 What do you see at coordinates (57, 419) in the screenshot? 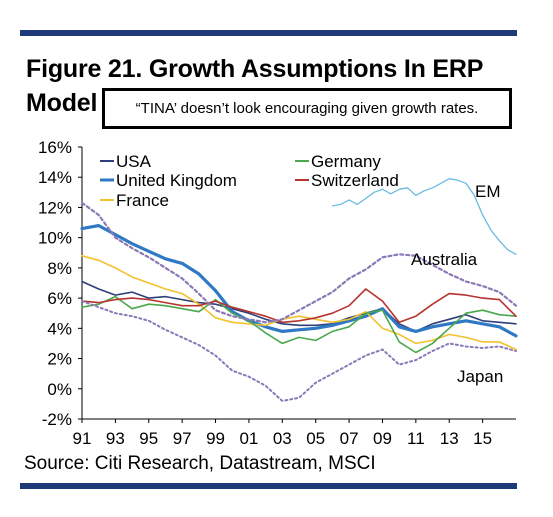
I see `y-tick-label: -2%` at bounding box center [57, 419].